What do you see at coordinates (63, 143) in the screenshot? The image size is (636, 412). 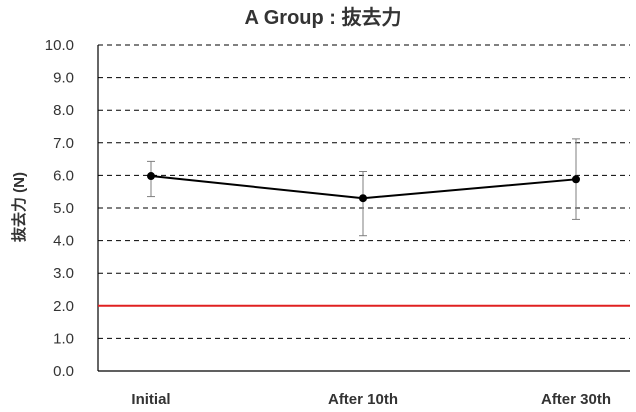 I see `y-tick-label: 7.0` at bounding box center [63, 143].